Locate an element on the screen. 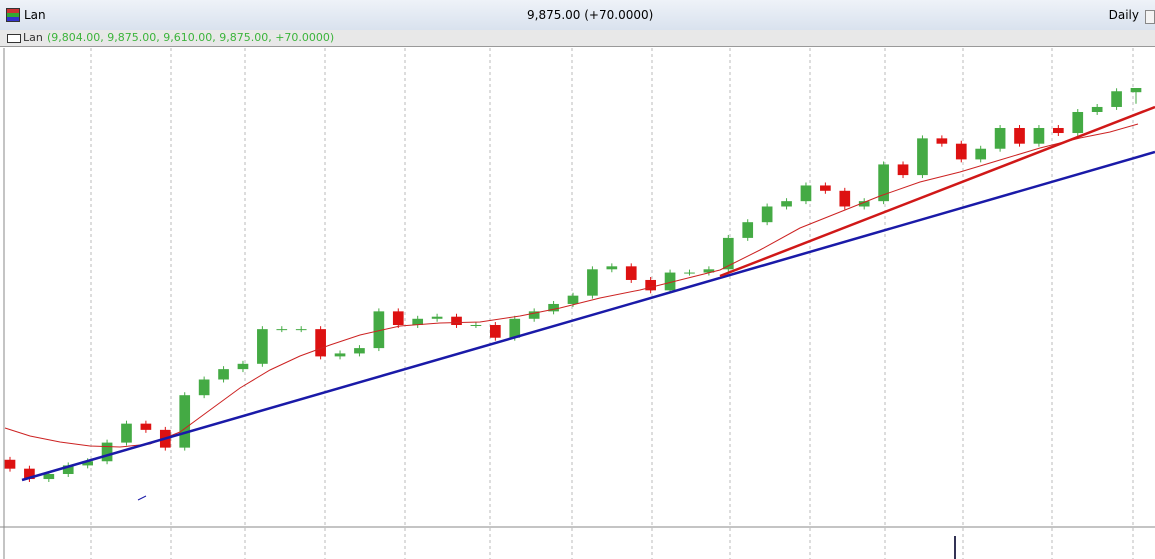 The image size is (1155, 559). period: Daily is located at coordinates (1123, 15).